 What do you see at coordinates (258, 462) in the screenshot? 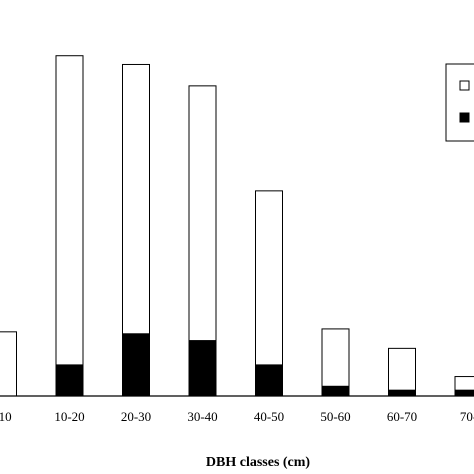
I see `x-axis-title: DBH classes (cm)` at bounding box center [258, 462].